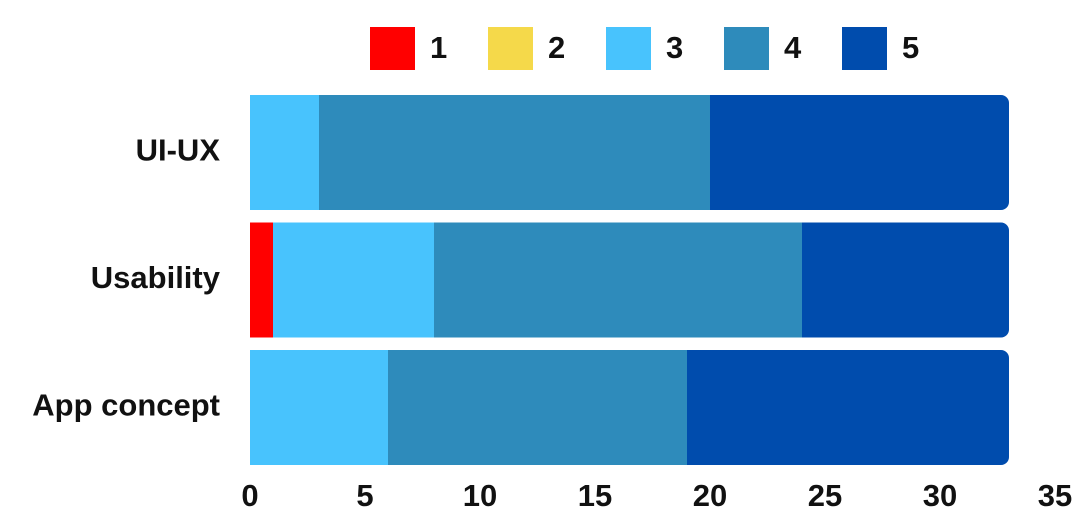  What do you see at coordinates (1055, 495) in the screenshot?
I see `x-tick-label: 35` at bounding box center [1055, 495].